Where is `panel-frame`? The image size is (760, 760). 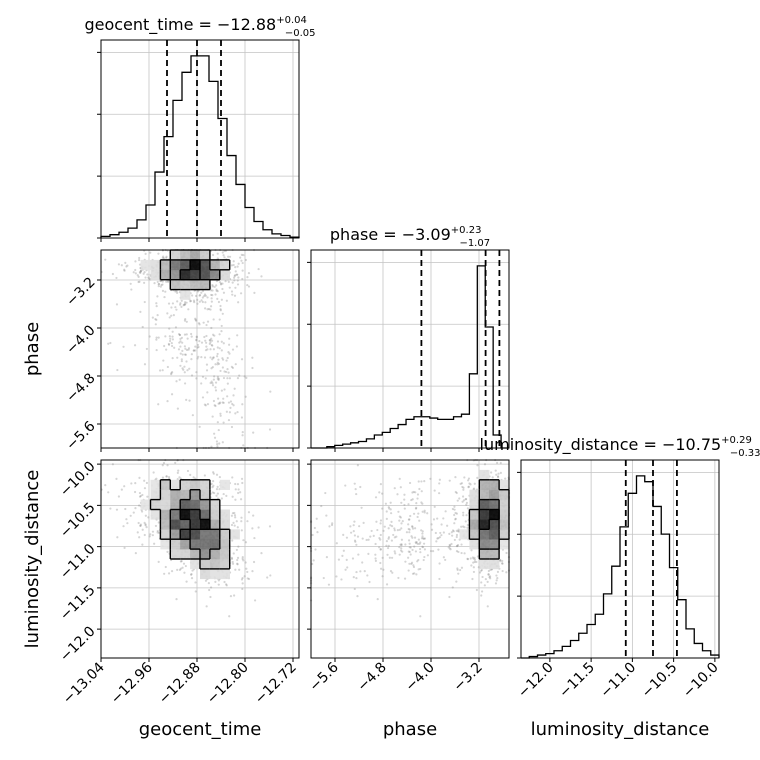
panel-frame is located at coordinates (410, 349).